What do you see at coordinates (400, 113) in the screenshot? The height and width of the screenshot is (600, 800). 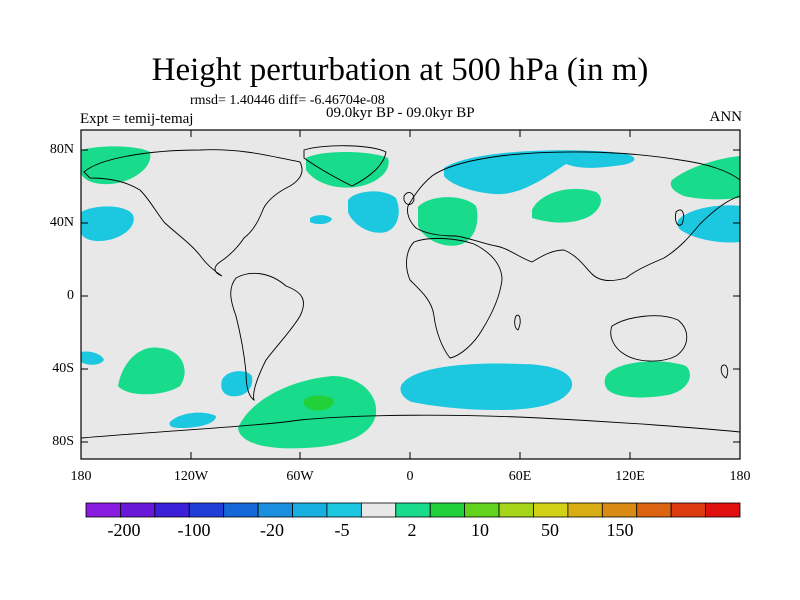 I see `period-line: 09.0kyr BP - 09.0kyr BP` at bounding box center [400, 113].